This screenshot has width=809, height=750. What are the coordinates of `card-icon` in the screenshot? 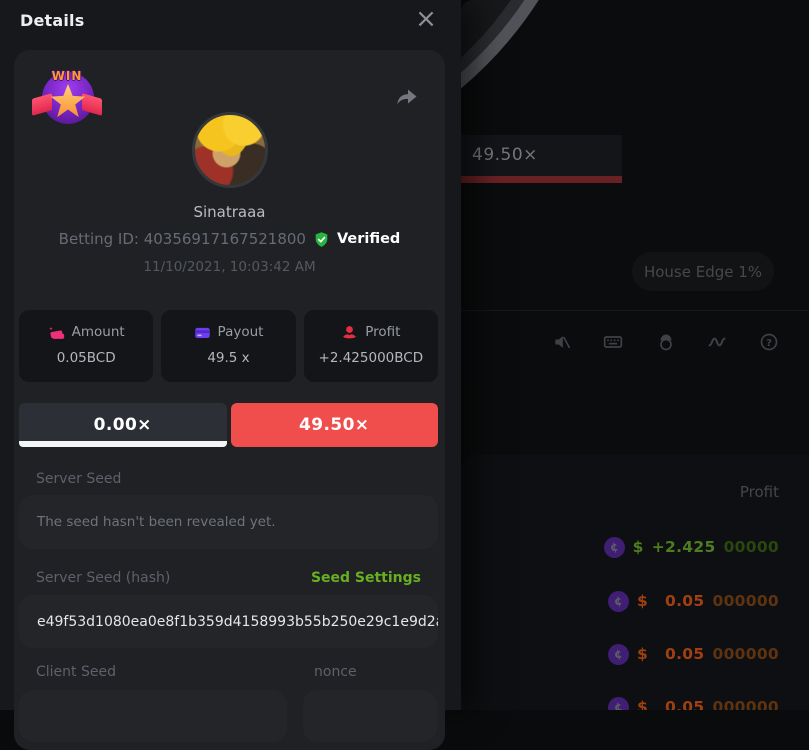 It's located at (202, 332).